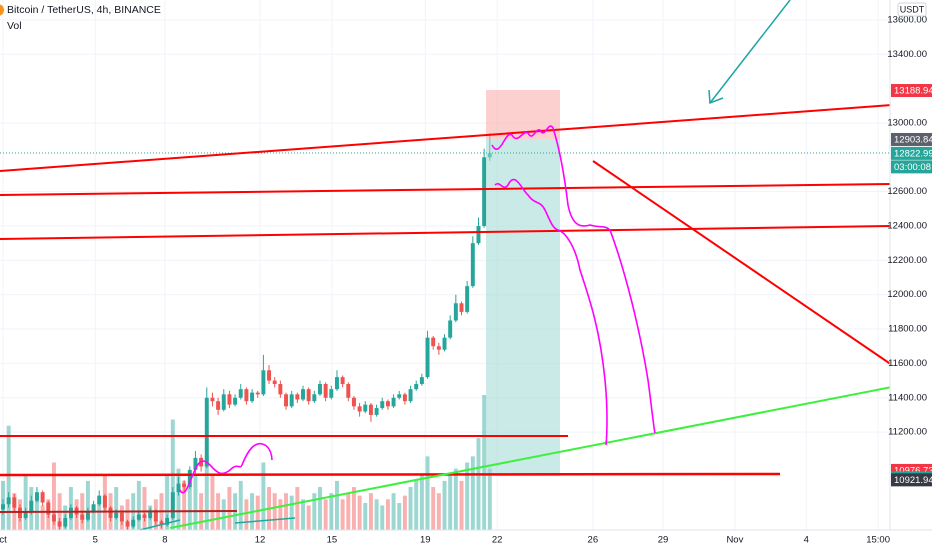 Image resolution: width=932 pixels, height=550 pixels. What do you see at coordinates (907, 191) in the screenshot?
I see `y-tick-label: 12600.00` at bounding box center [907, 191].